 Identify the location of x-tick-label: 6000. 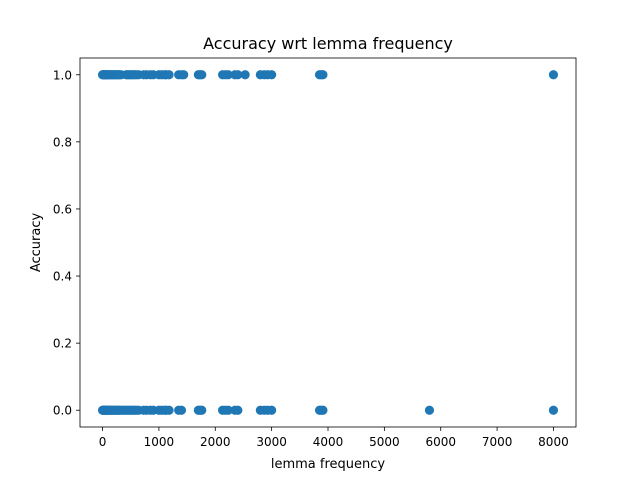
(440, 442).